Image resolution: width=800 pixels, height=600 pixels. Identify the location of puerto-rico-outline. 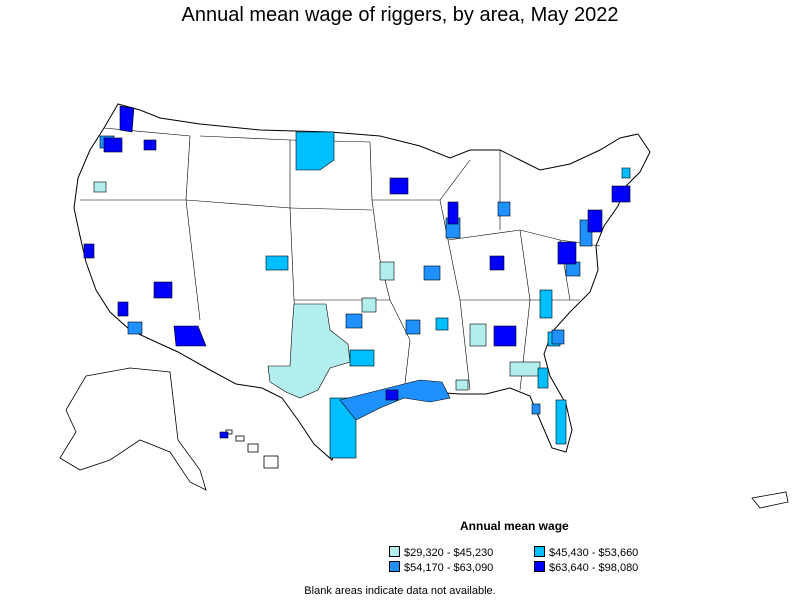
(770, 500).